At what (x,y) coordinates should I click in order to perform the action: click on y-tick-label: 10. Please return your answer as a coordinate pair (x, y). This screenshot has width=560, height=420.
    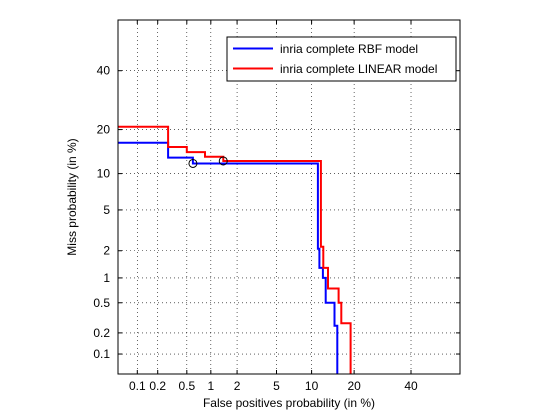
    Looking at the image, I should click on (104, 174).